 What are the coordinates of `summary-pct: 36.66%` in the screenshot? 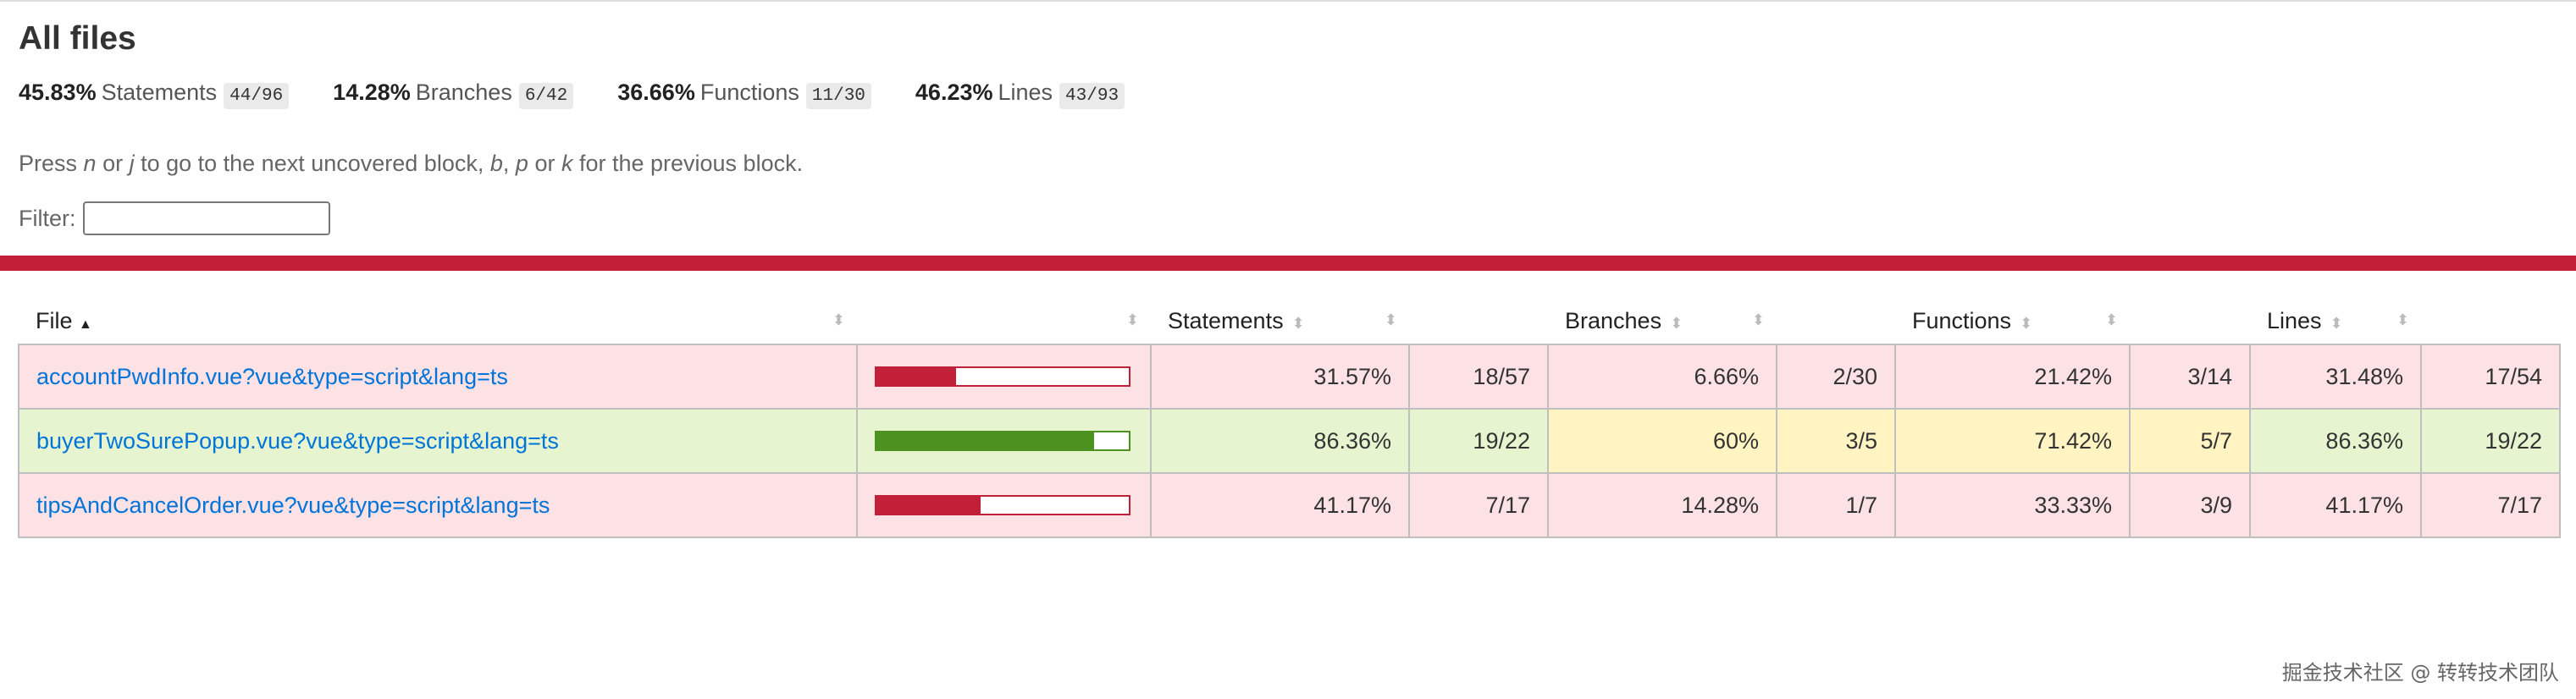 It's located at (656, 92).